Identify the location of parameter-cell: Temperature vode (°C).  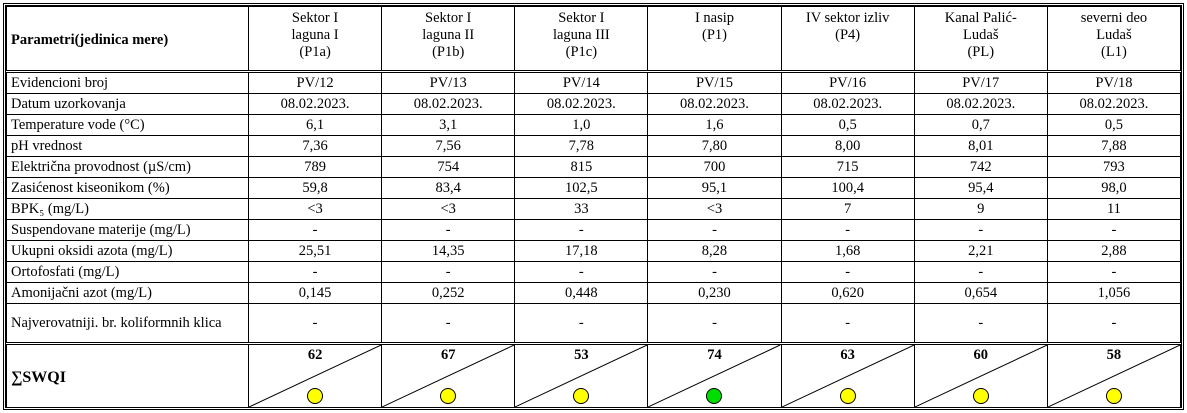
(127, 125).